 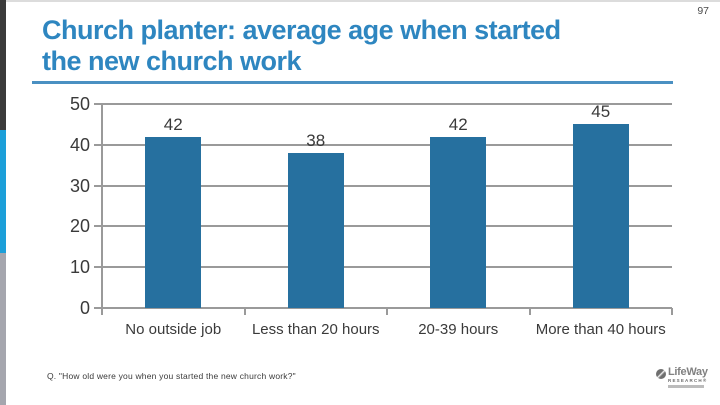 What do you see at coordinates (688, 380) in the screenshot?
I see `logo-subtitle: RESEARCH®` at bounding box center [688, 380].